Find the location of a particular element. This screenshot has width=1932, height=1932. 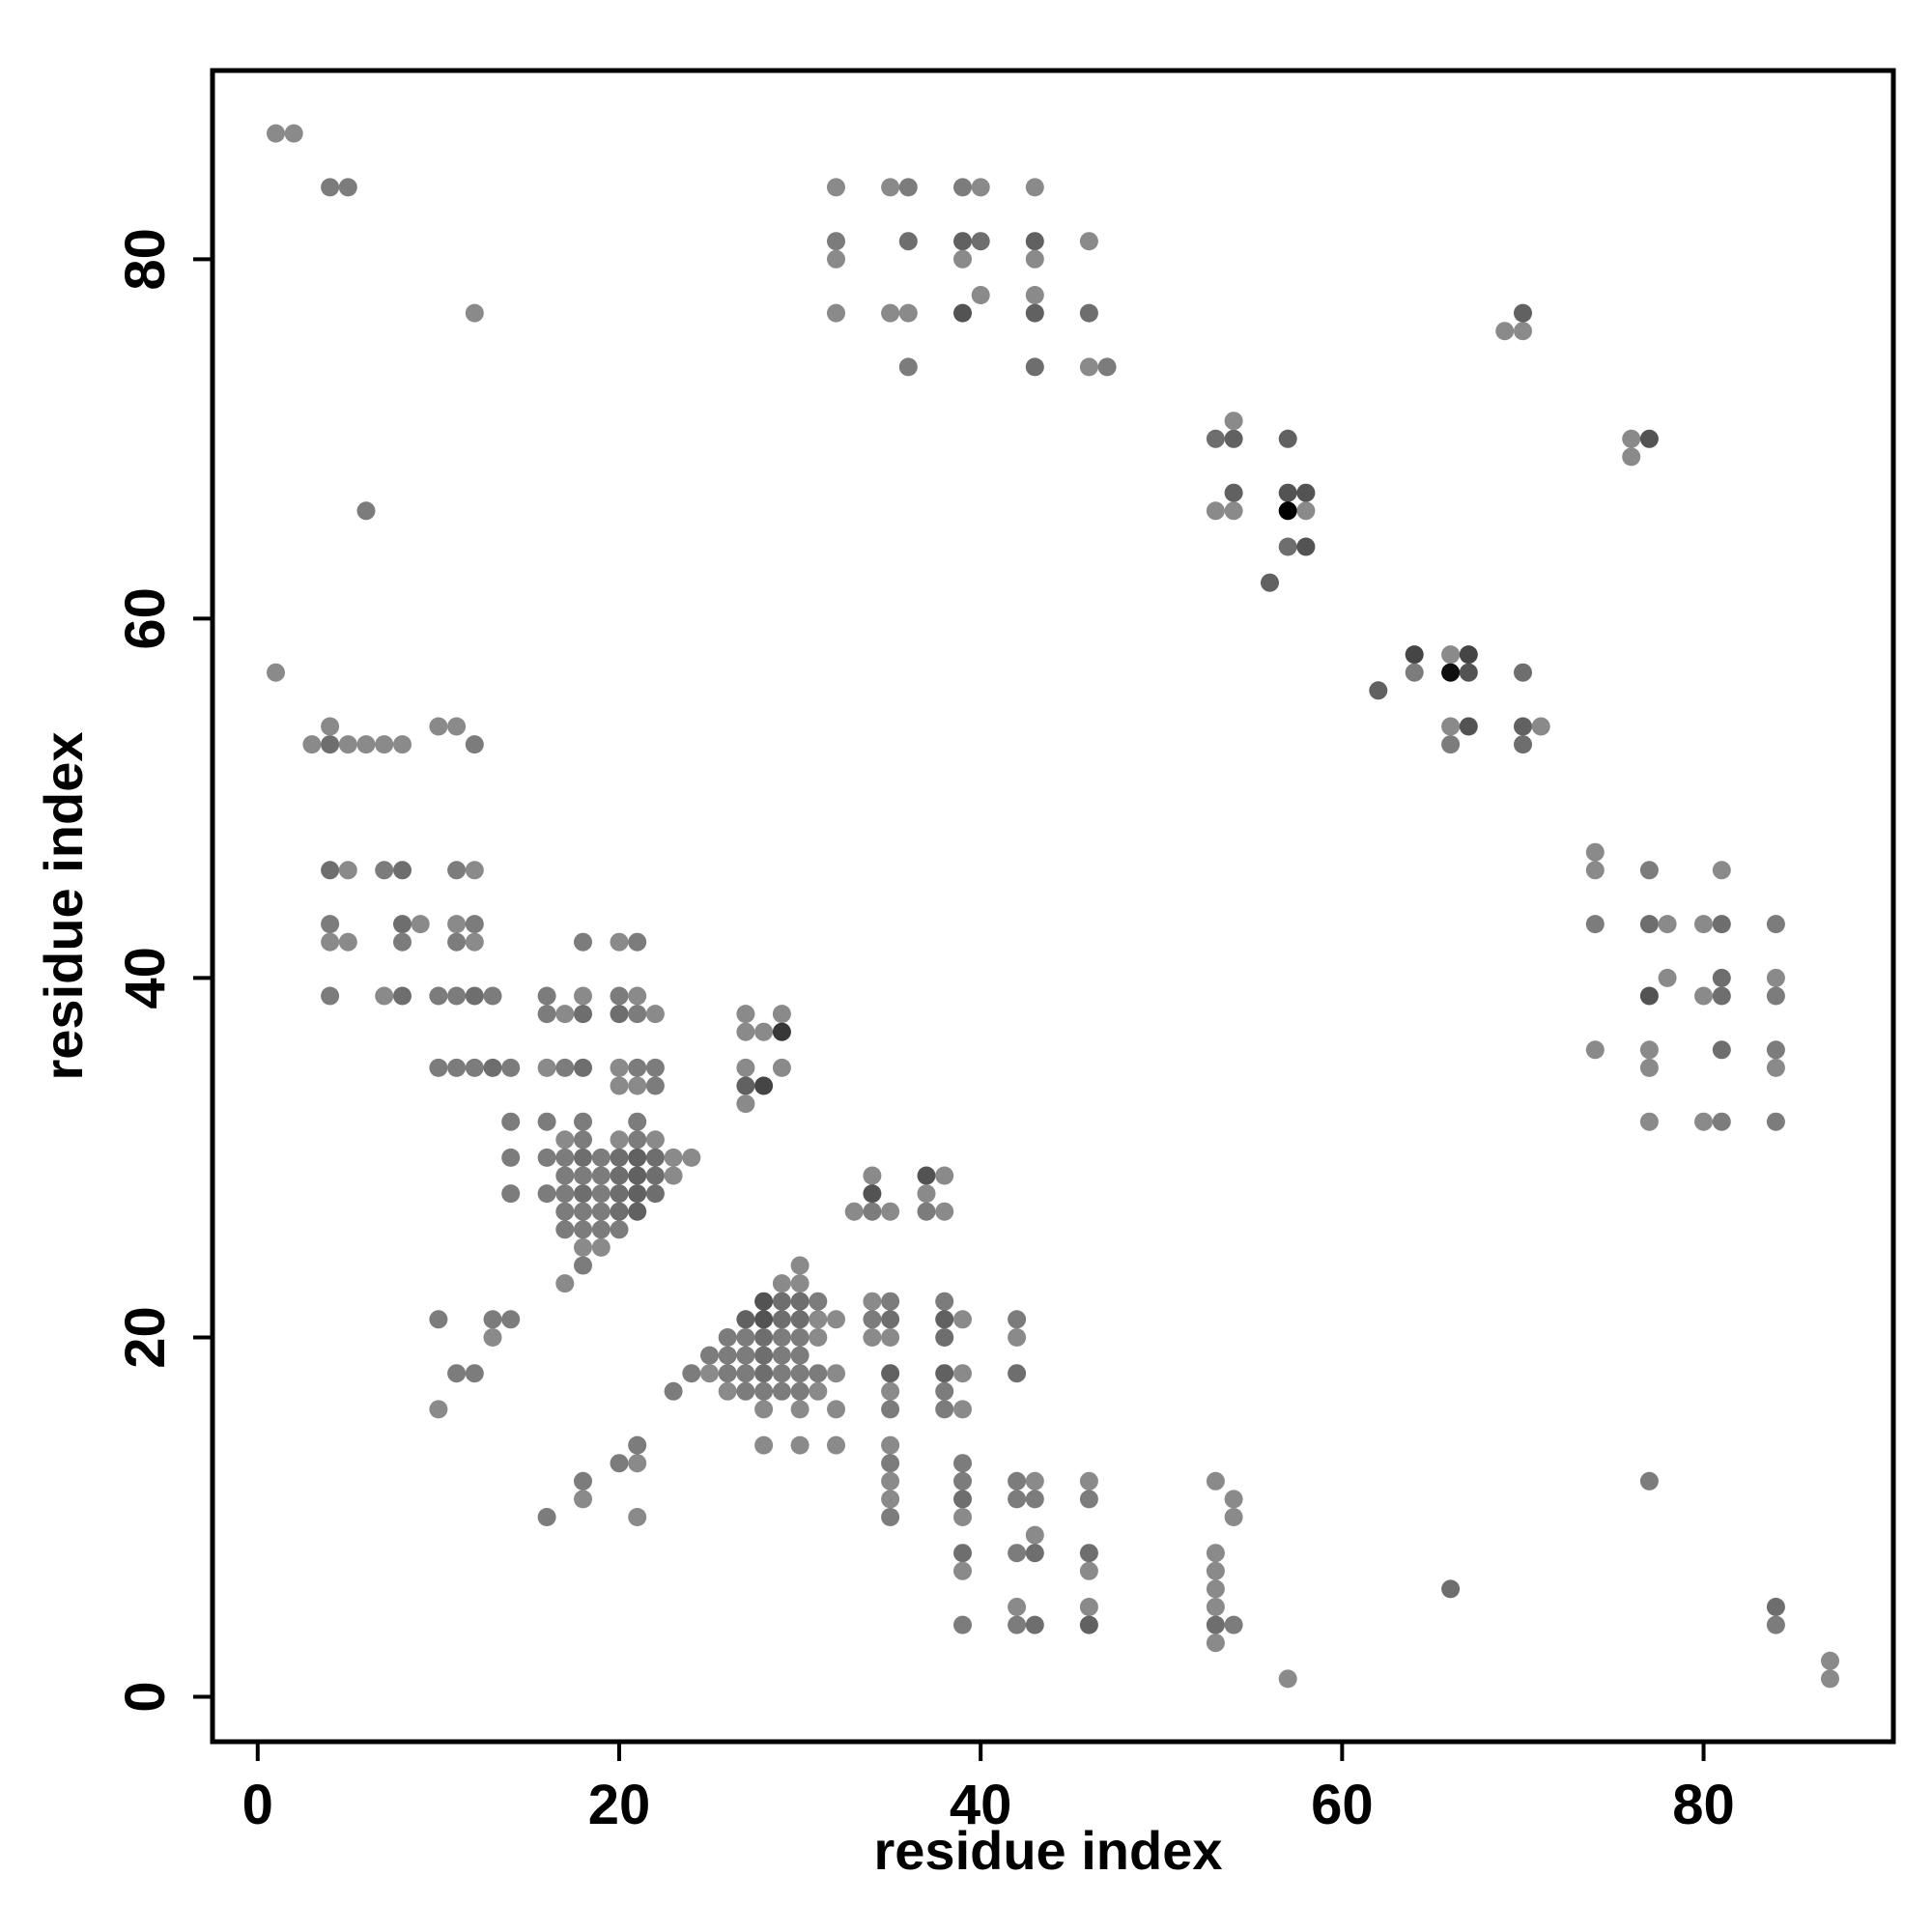

x-axis: 0 20 40 60 80 is located at coordinates (988, 1789).